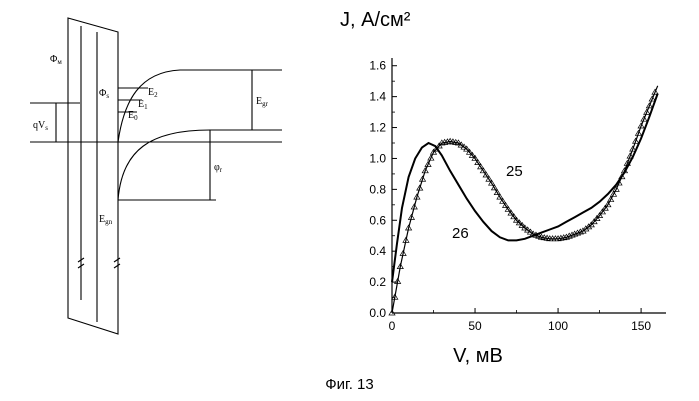 This screenshot has width=699, height=401. I want to click on figure-caption: Фиг. 13, so click(349, 384).